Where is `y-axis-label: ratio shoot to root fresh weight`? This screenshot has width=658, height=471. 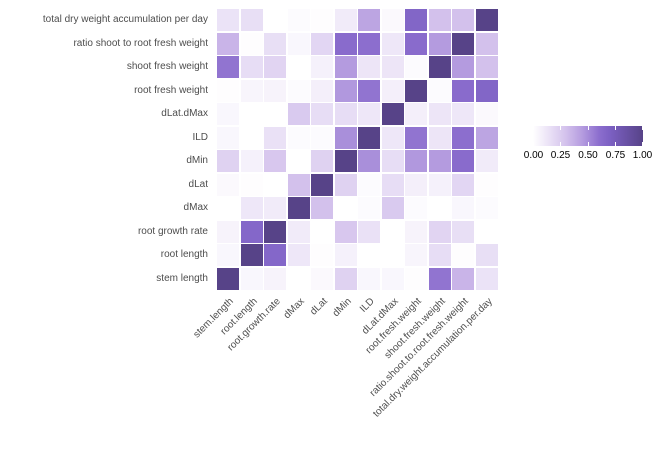
y-axis-label: ratio shoot to root fresh weight is located at coordinates (140, 43).